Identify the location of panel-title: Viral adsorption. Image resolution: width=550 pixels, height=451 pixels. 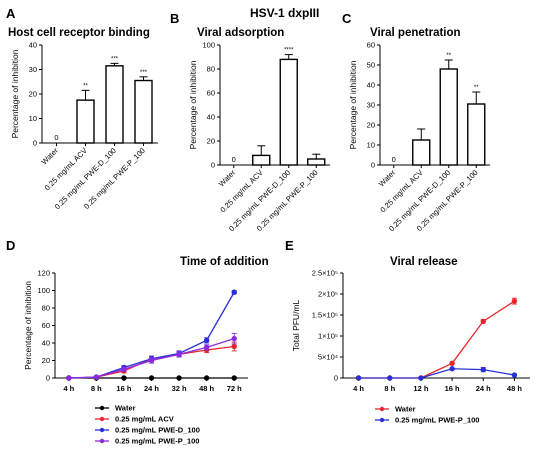
(240, 33).